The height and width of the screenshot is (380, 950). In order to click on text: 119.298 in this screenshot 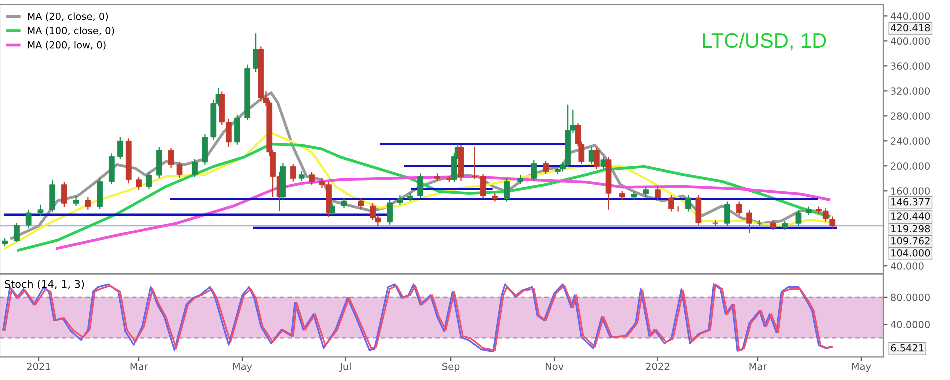, I will do `click(911, 229)`.